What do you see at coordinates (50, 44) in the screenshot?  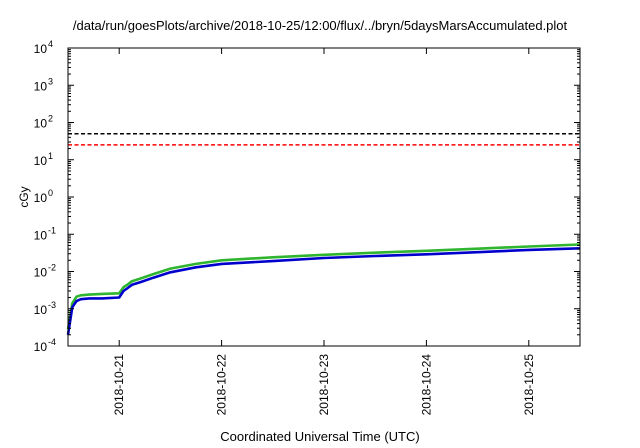 I see `y-tick-label-exponent: 4` at bounding box center [50, 44].